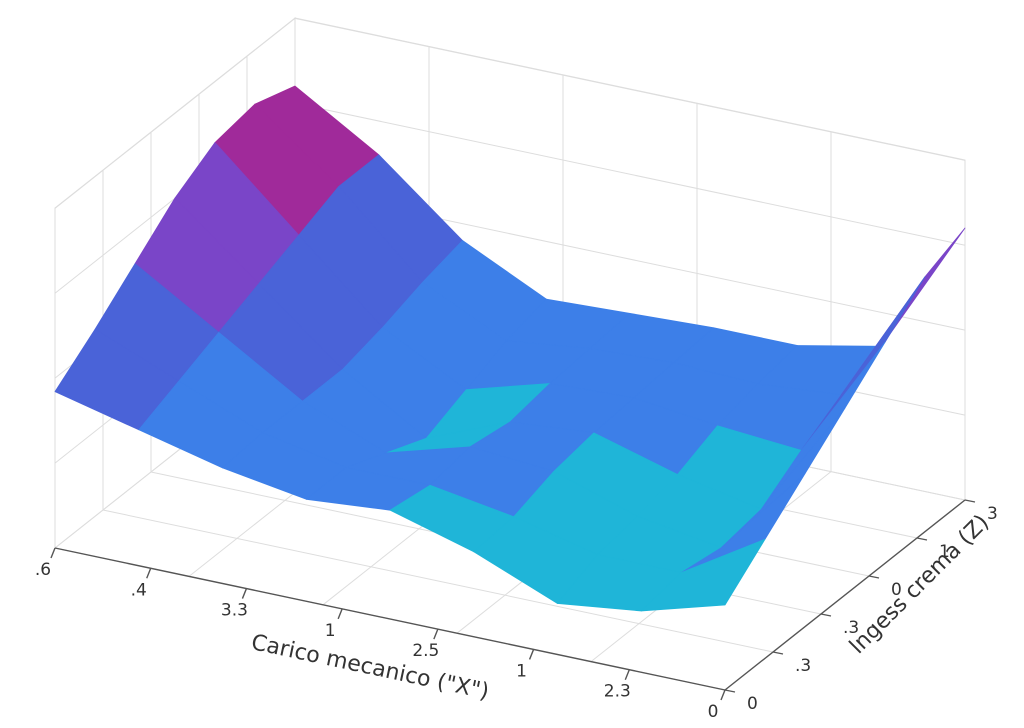  What do you see at coordinates (713, 712) in the screenshot?
I see `x-tick-label: 0` at bounding box center [713, 712].